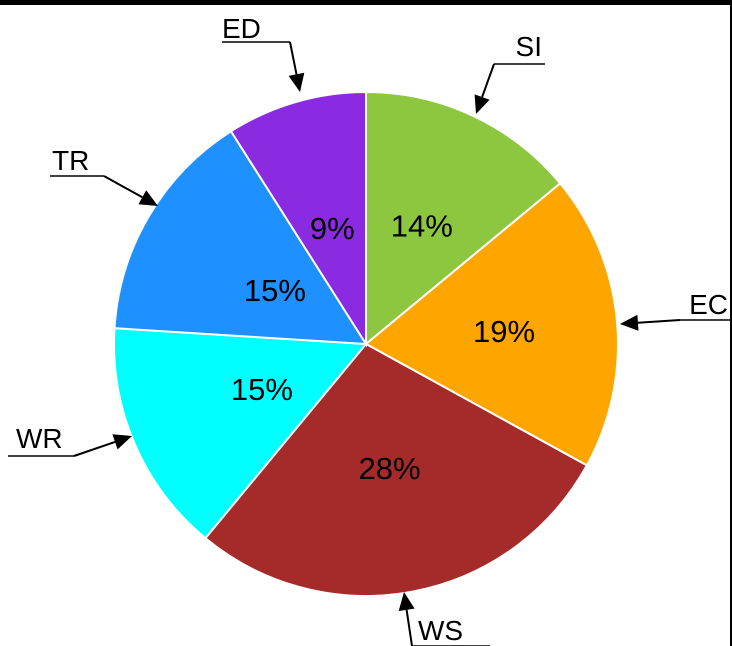 The image size is (732, 646). Describe the element at coordinates (529, 46) in the screenshot. I see `category-label-si: SI` at that location.